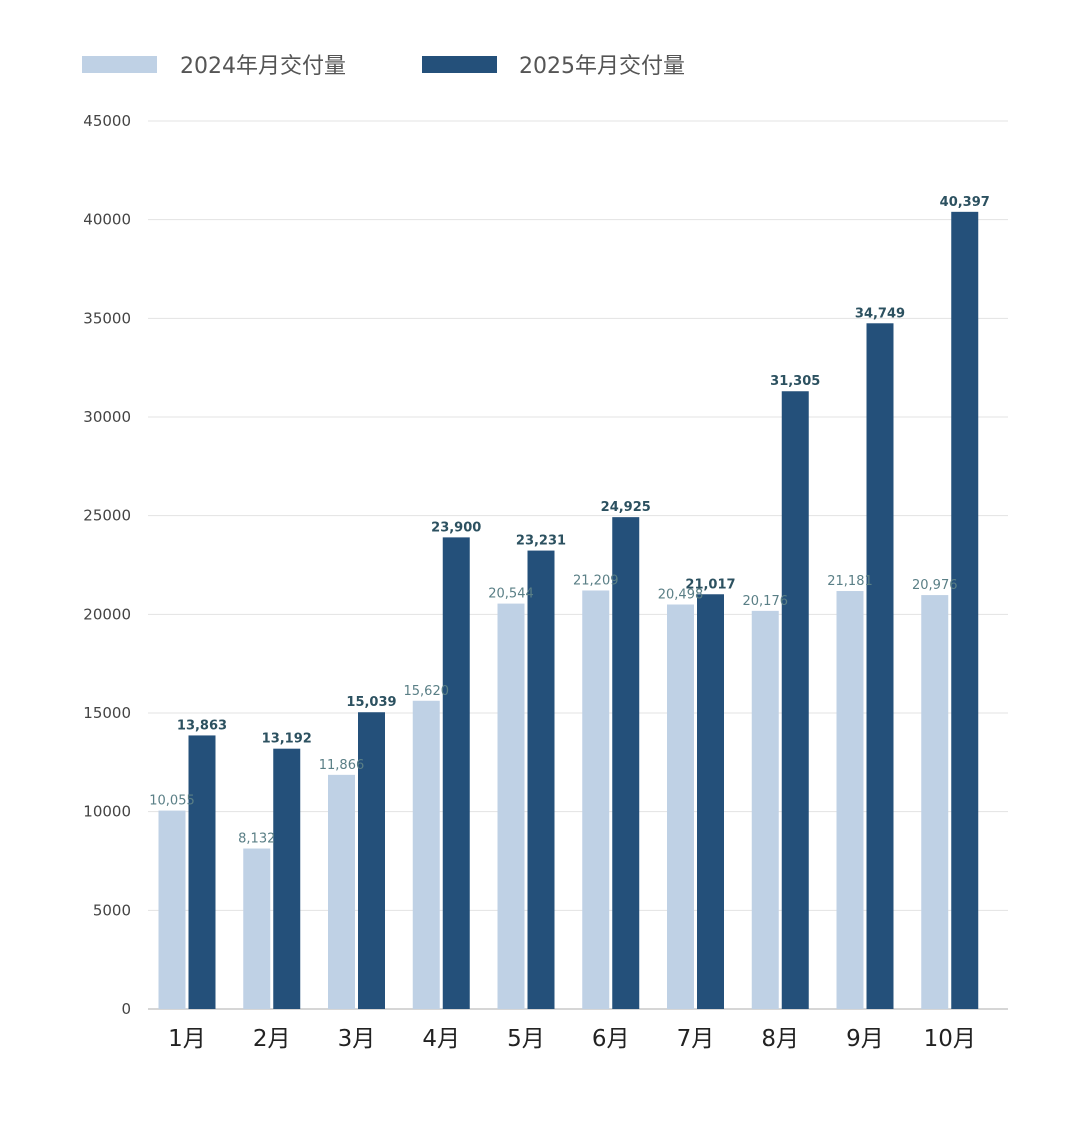  Describe the element at coordinates (780, 1039) in the screenshot. I see `x-tick-label: 8月` at that location.